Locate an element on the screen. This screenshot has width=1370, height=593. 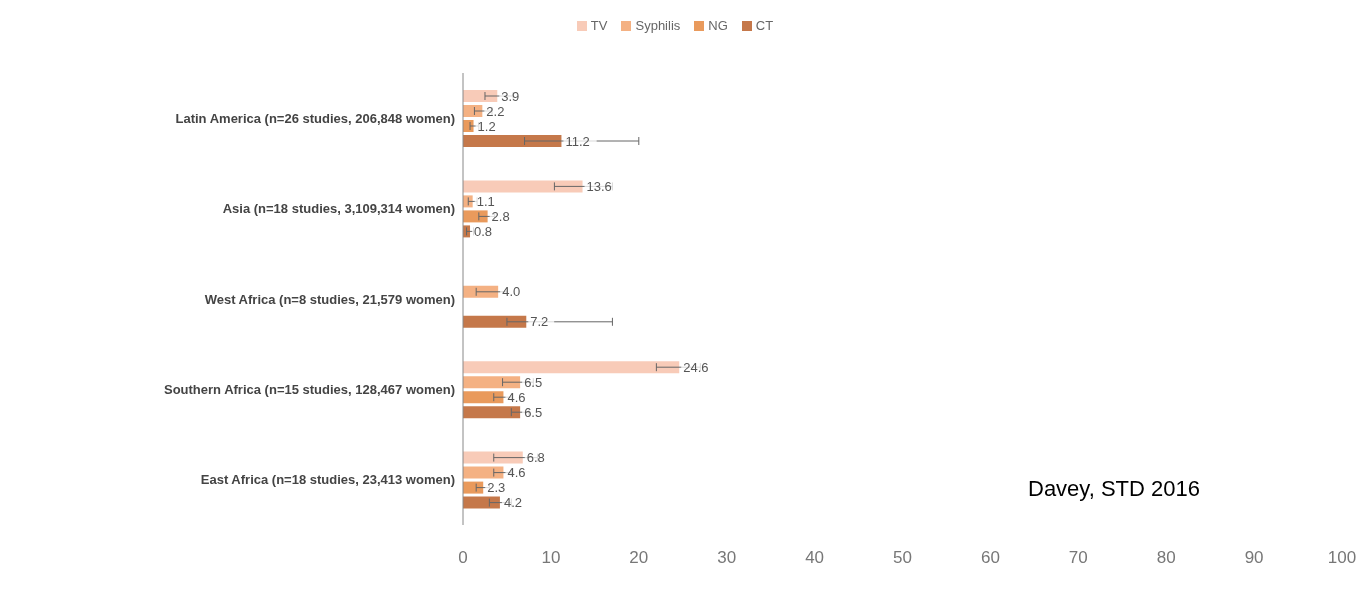
data-label: 2.8 is located at coordinates (500, 216).